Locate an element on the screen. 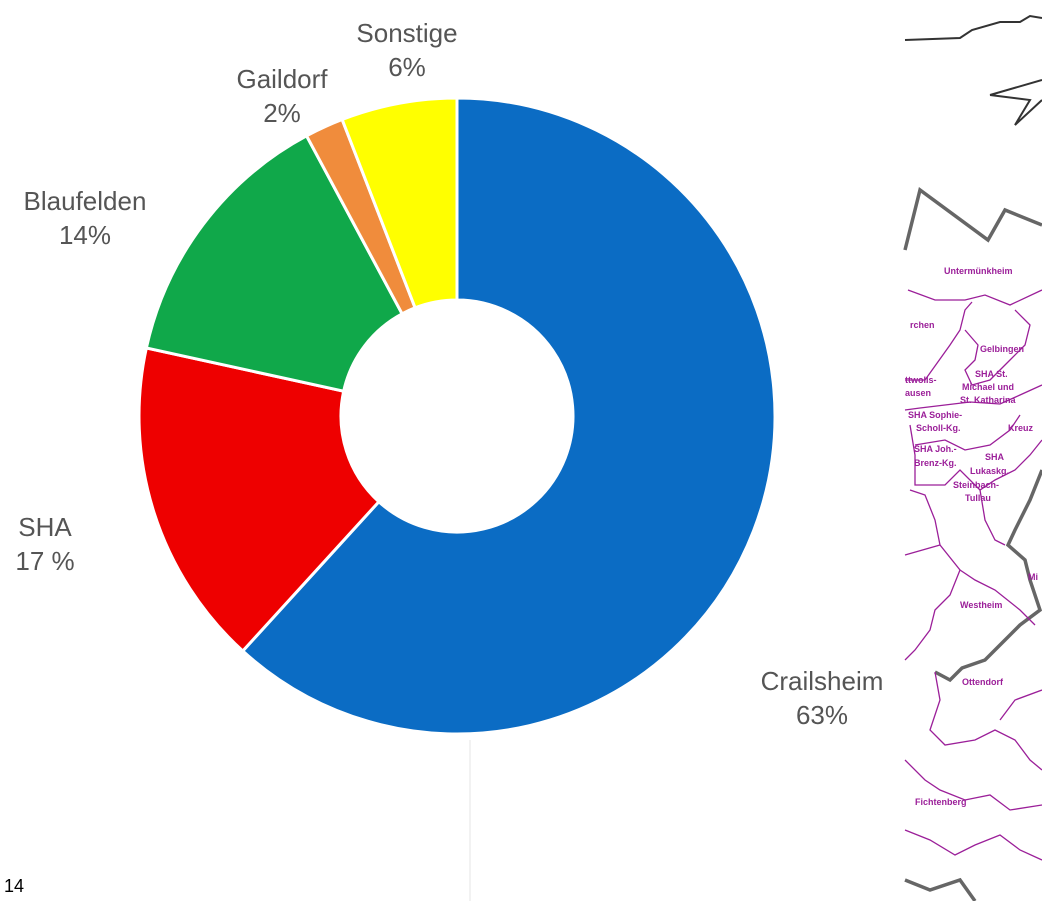 The width and height of the screenshot is (1042, 901). pie-slice-blaufelden is located at coordinates (274, 263).